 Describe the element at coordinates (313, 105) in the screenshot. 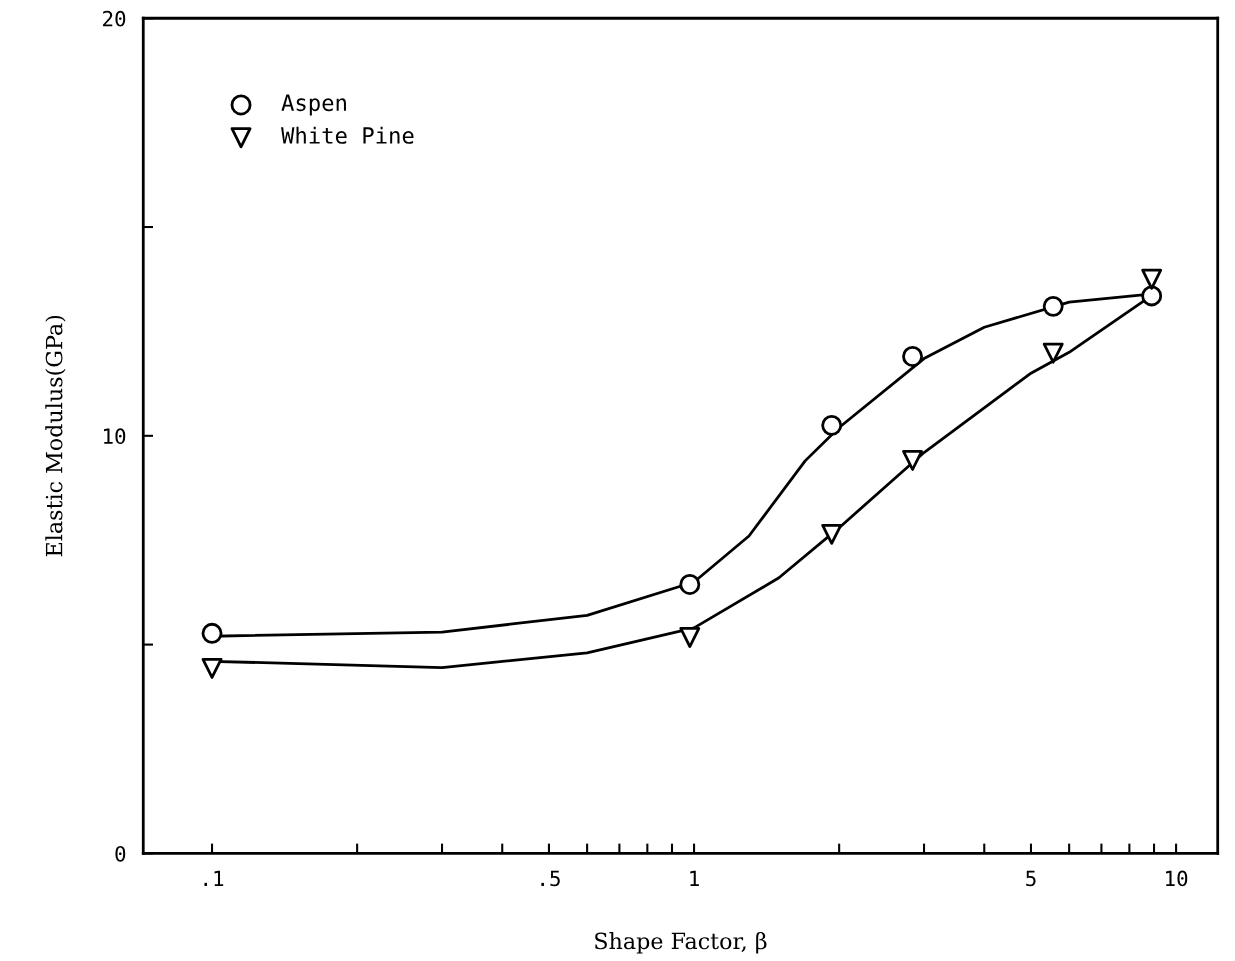

I see `legend-label: Aspen` at that location.